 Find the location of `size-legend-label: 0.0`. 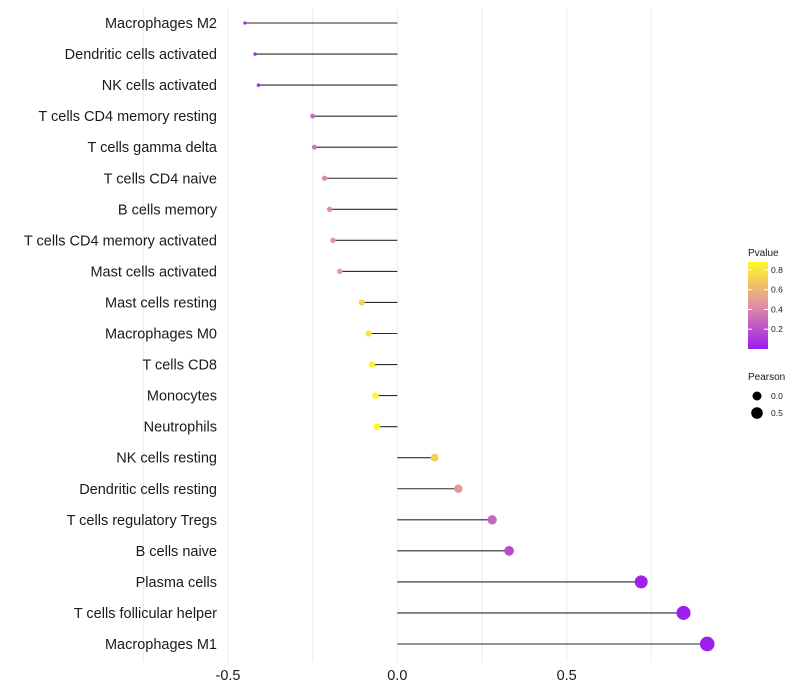

size-legend-label: 0.0 is located at coordinates (777, 396).